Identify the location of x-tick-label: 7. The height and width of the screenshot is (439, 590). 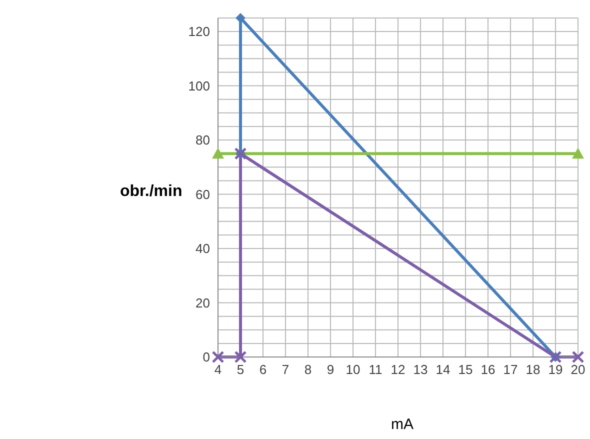
(286, 370).